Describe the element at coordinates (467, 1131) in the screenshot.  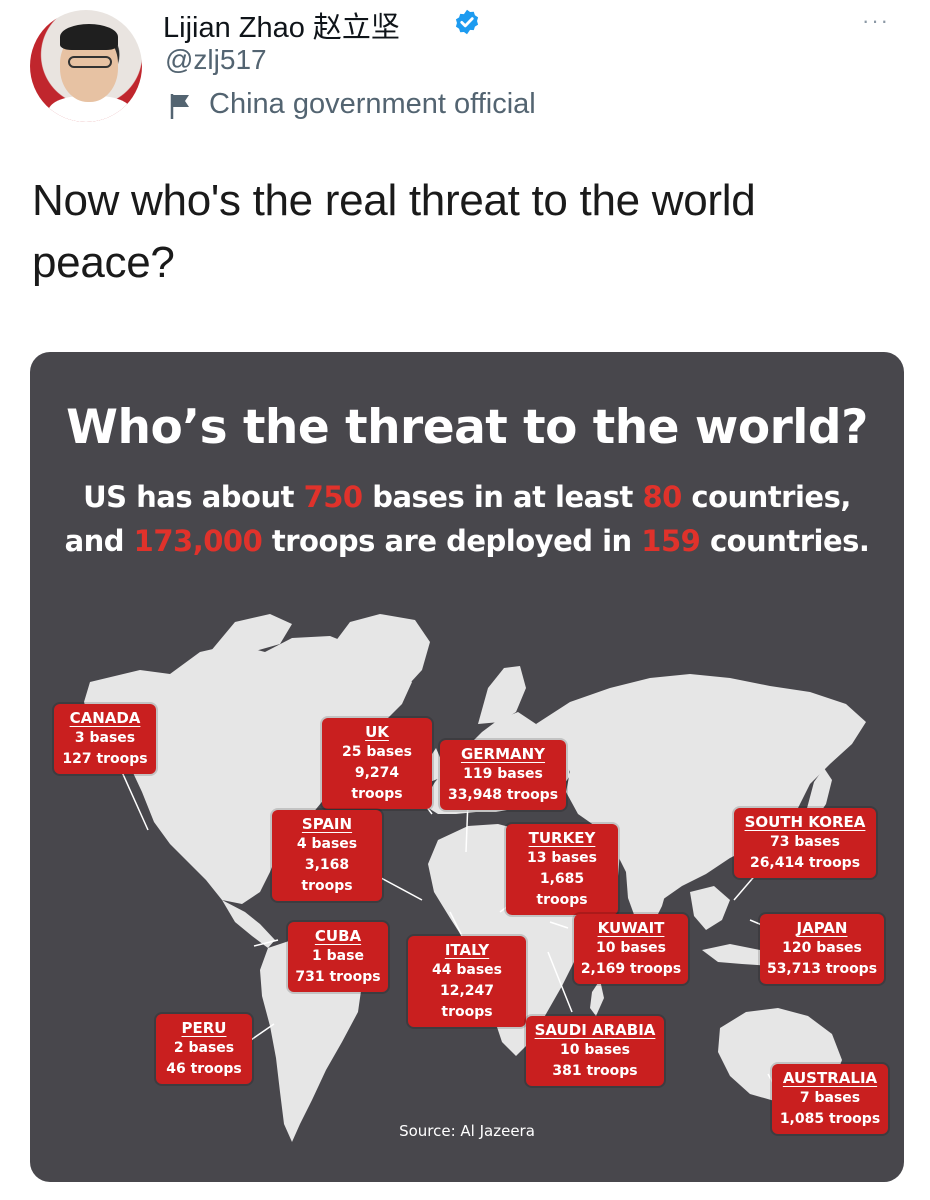
I see `source-credit: Source: Al Jazeera` at that location.